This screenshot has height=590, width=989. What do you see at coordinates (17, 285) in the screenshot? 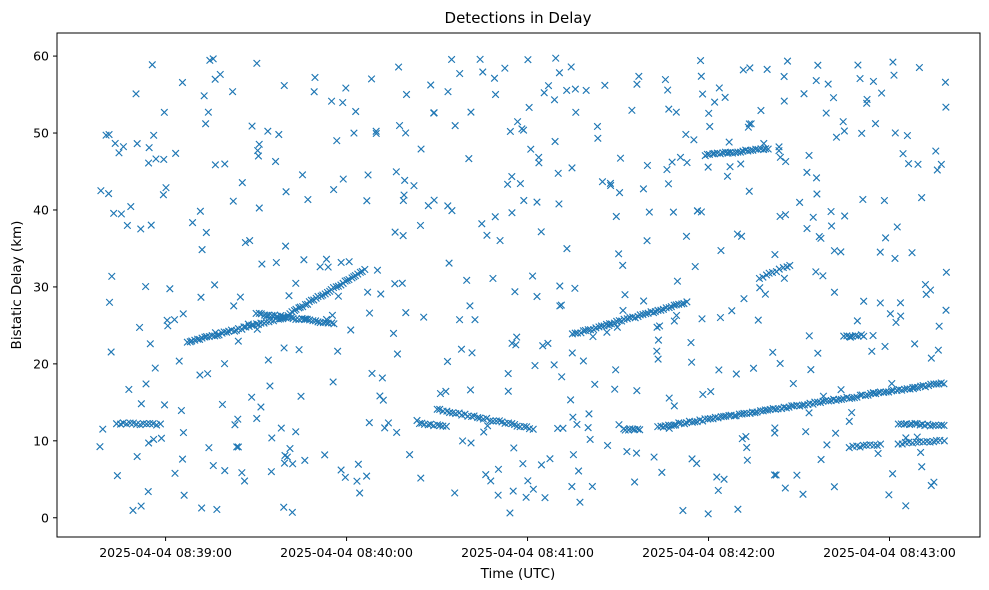
I see `y-axis-label: Bistatic Delay (km)` at bounding box center [17, 285].